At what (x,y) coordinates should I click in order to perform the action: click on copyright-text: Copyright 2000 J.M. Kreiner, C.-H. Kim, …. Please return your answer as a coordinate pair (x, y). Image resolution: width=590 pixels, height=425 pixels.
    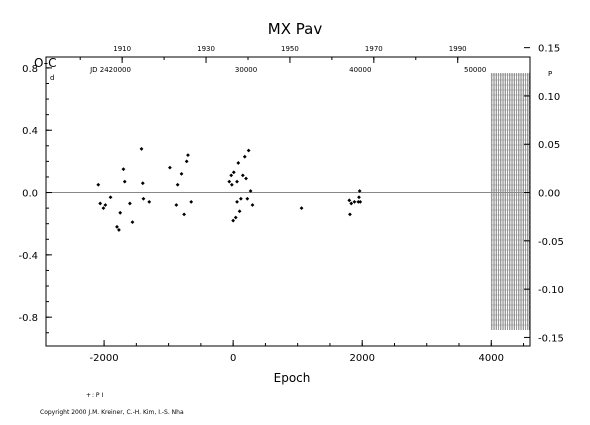
    Looking at the image, I should click on (112, 412).